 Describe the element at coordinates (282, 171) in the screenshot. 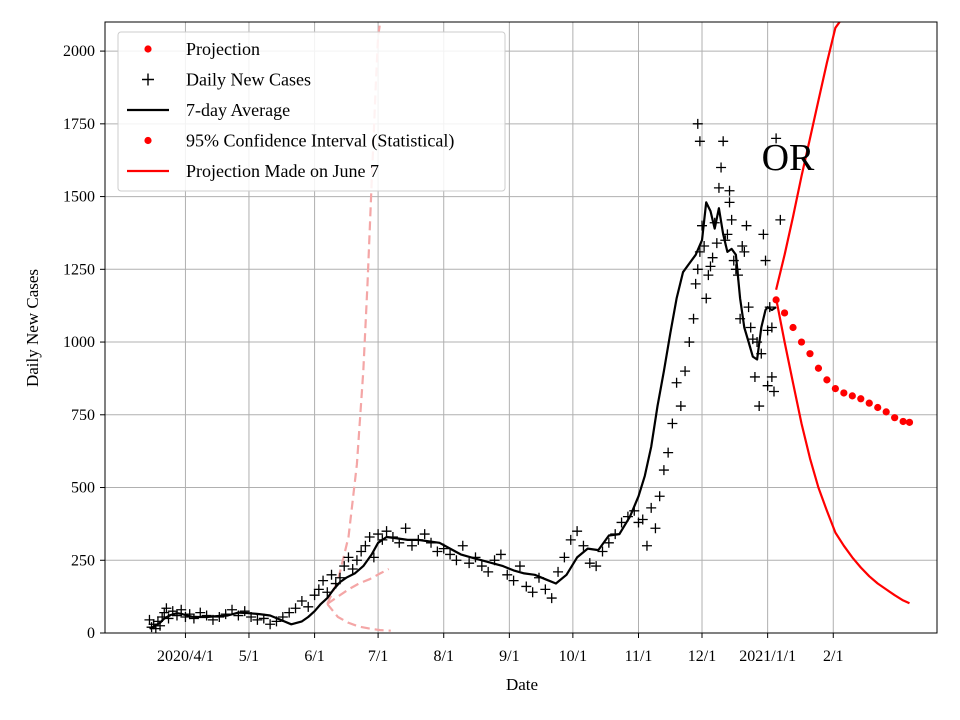

I see `legend-label: Projection Made on June 7` at that location.